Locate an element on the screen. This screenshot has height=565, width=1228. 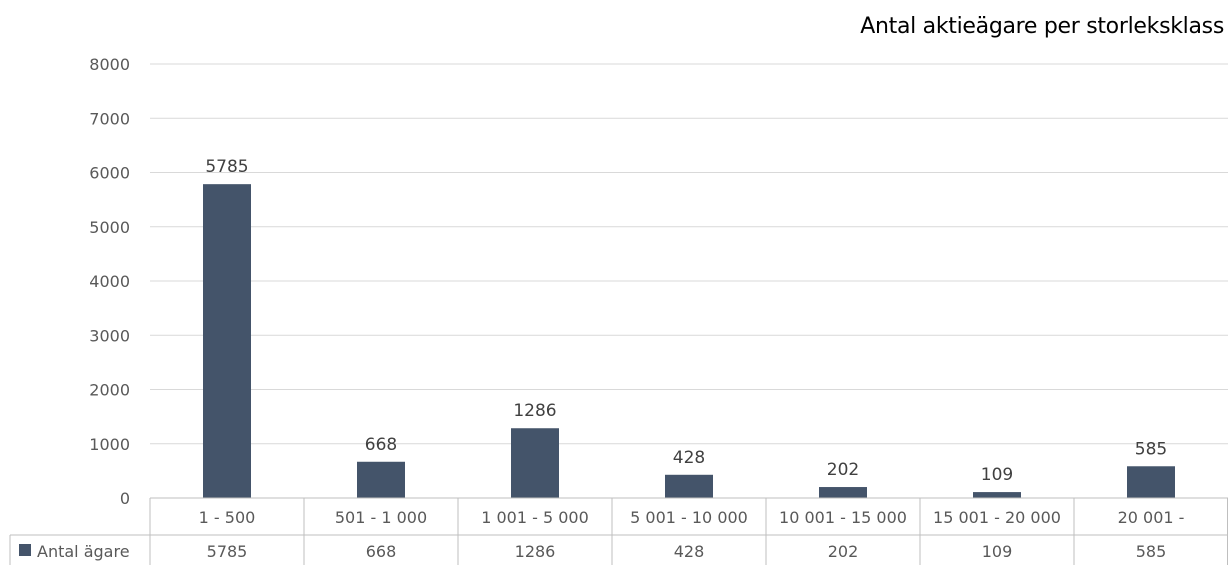
table-value: 202 is located at coordinates (843, 551).